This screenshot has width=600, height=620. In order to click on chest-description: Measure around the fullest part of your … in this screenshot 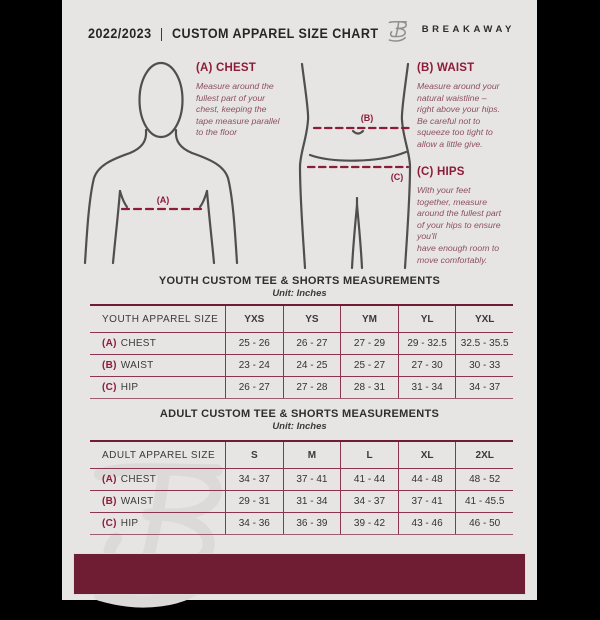, I will do `click(238, 109)`.